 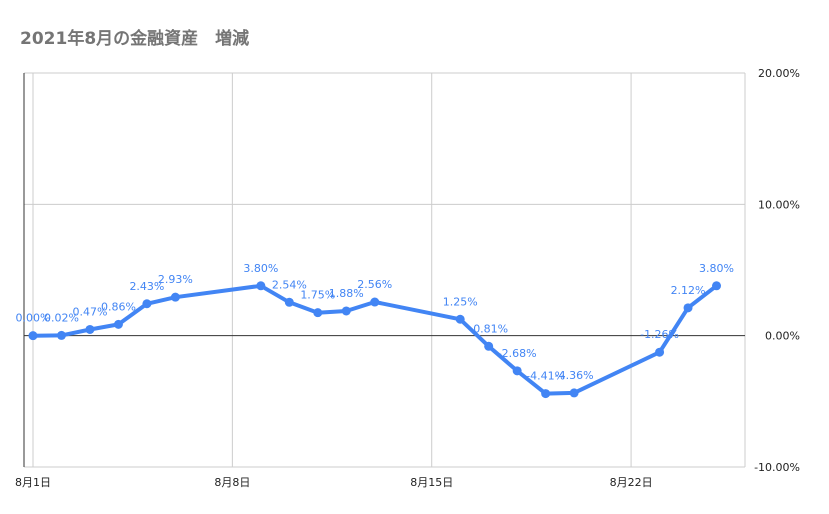 I want to click on x-tick-label: 8月22日, so click(x=631, y=482).